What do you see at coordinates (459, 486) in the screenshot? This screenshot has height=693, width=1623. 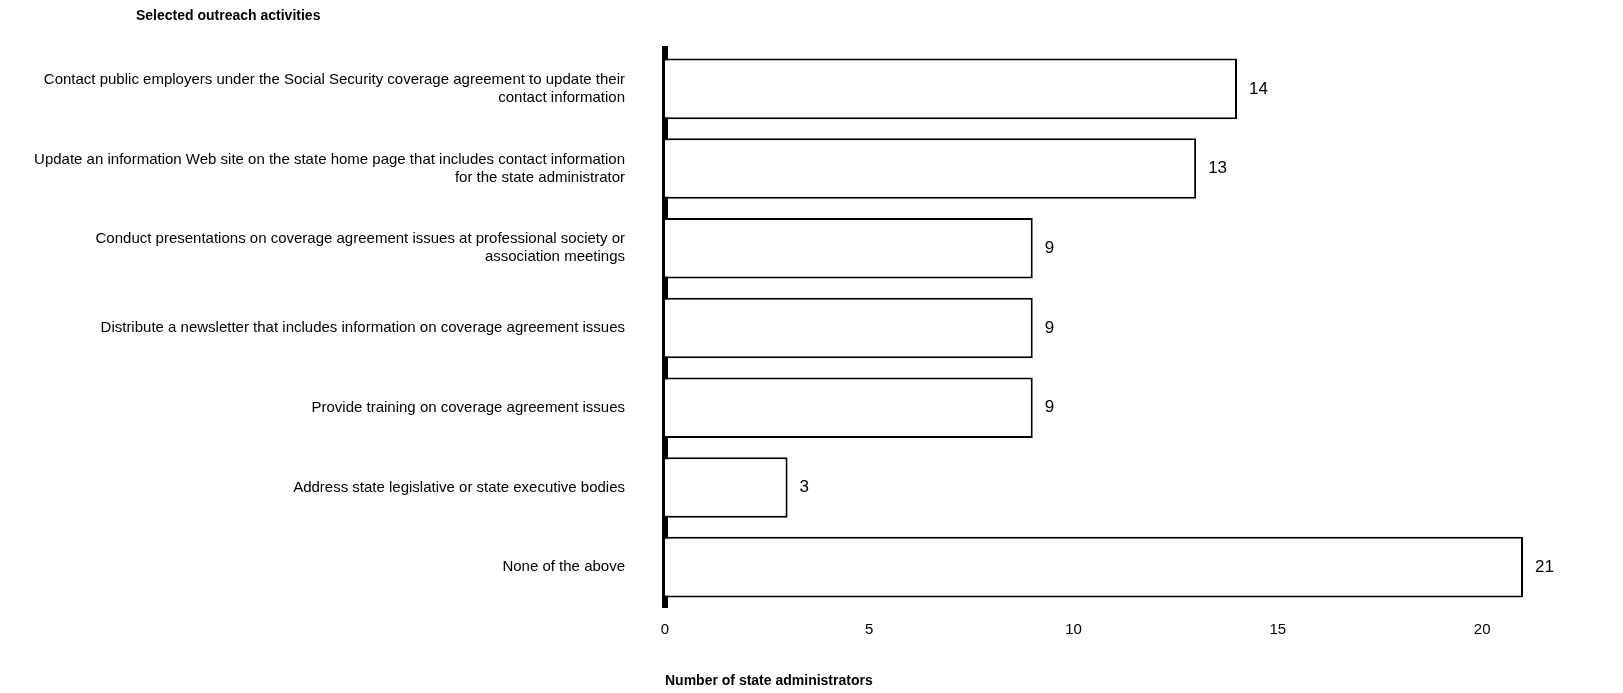 I see `y-tick-label: Address state legislative or state executive bodies` at bounding box center [459, 486].